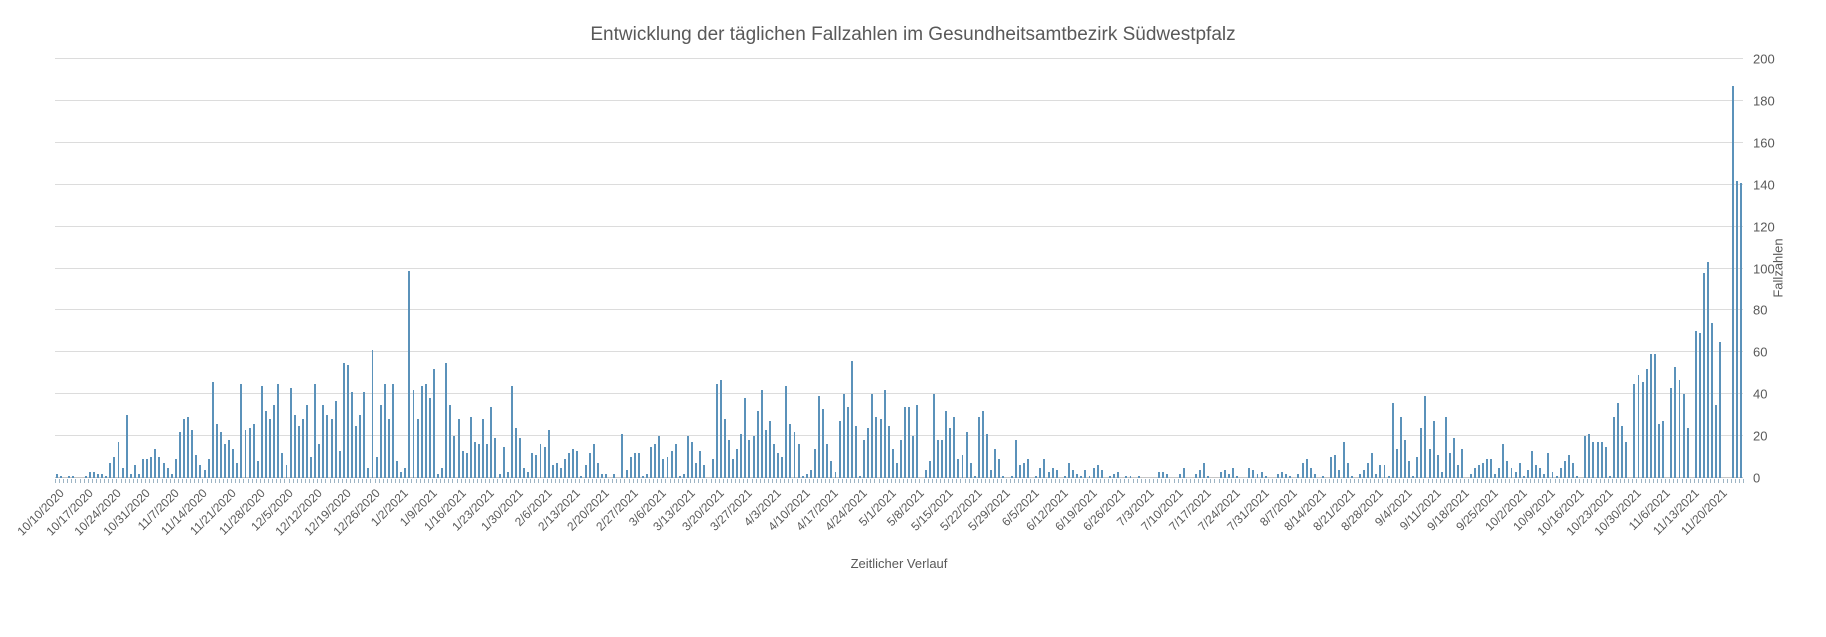 The width and height of the screenshot is (1826, 637). What do you see at coordinates (899, 394) in the screenshot?
I see `gridline` at bounding box center [899, 394].